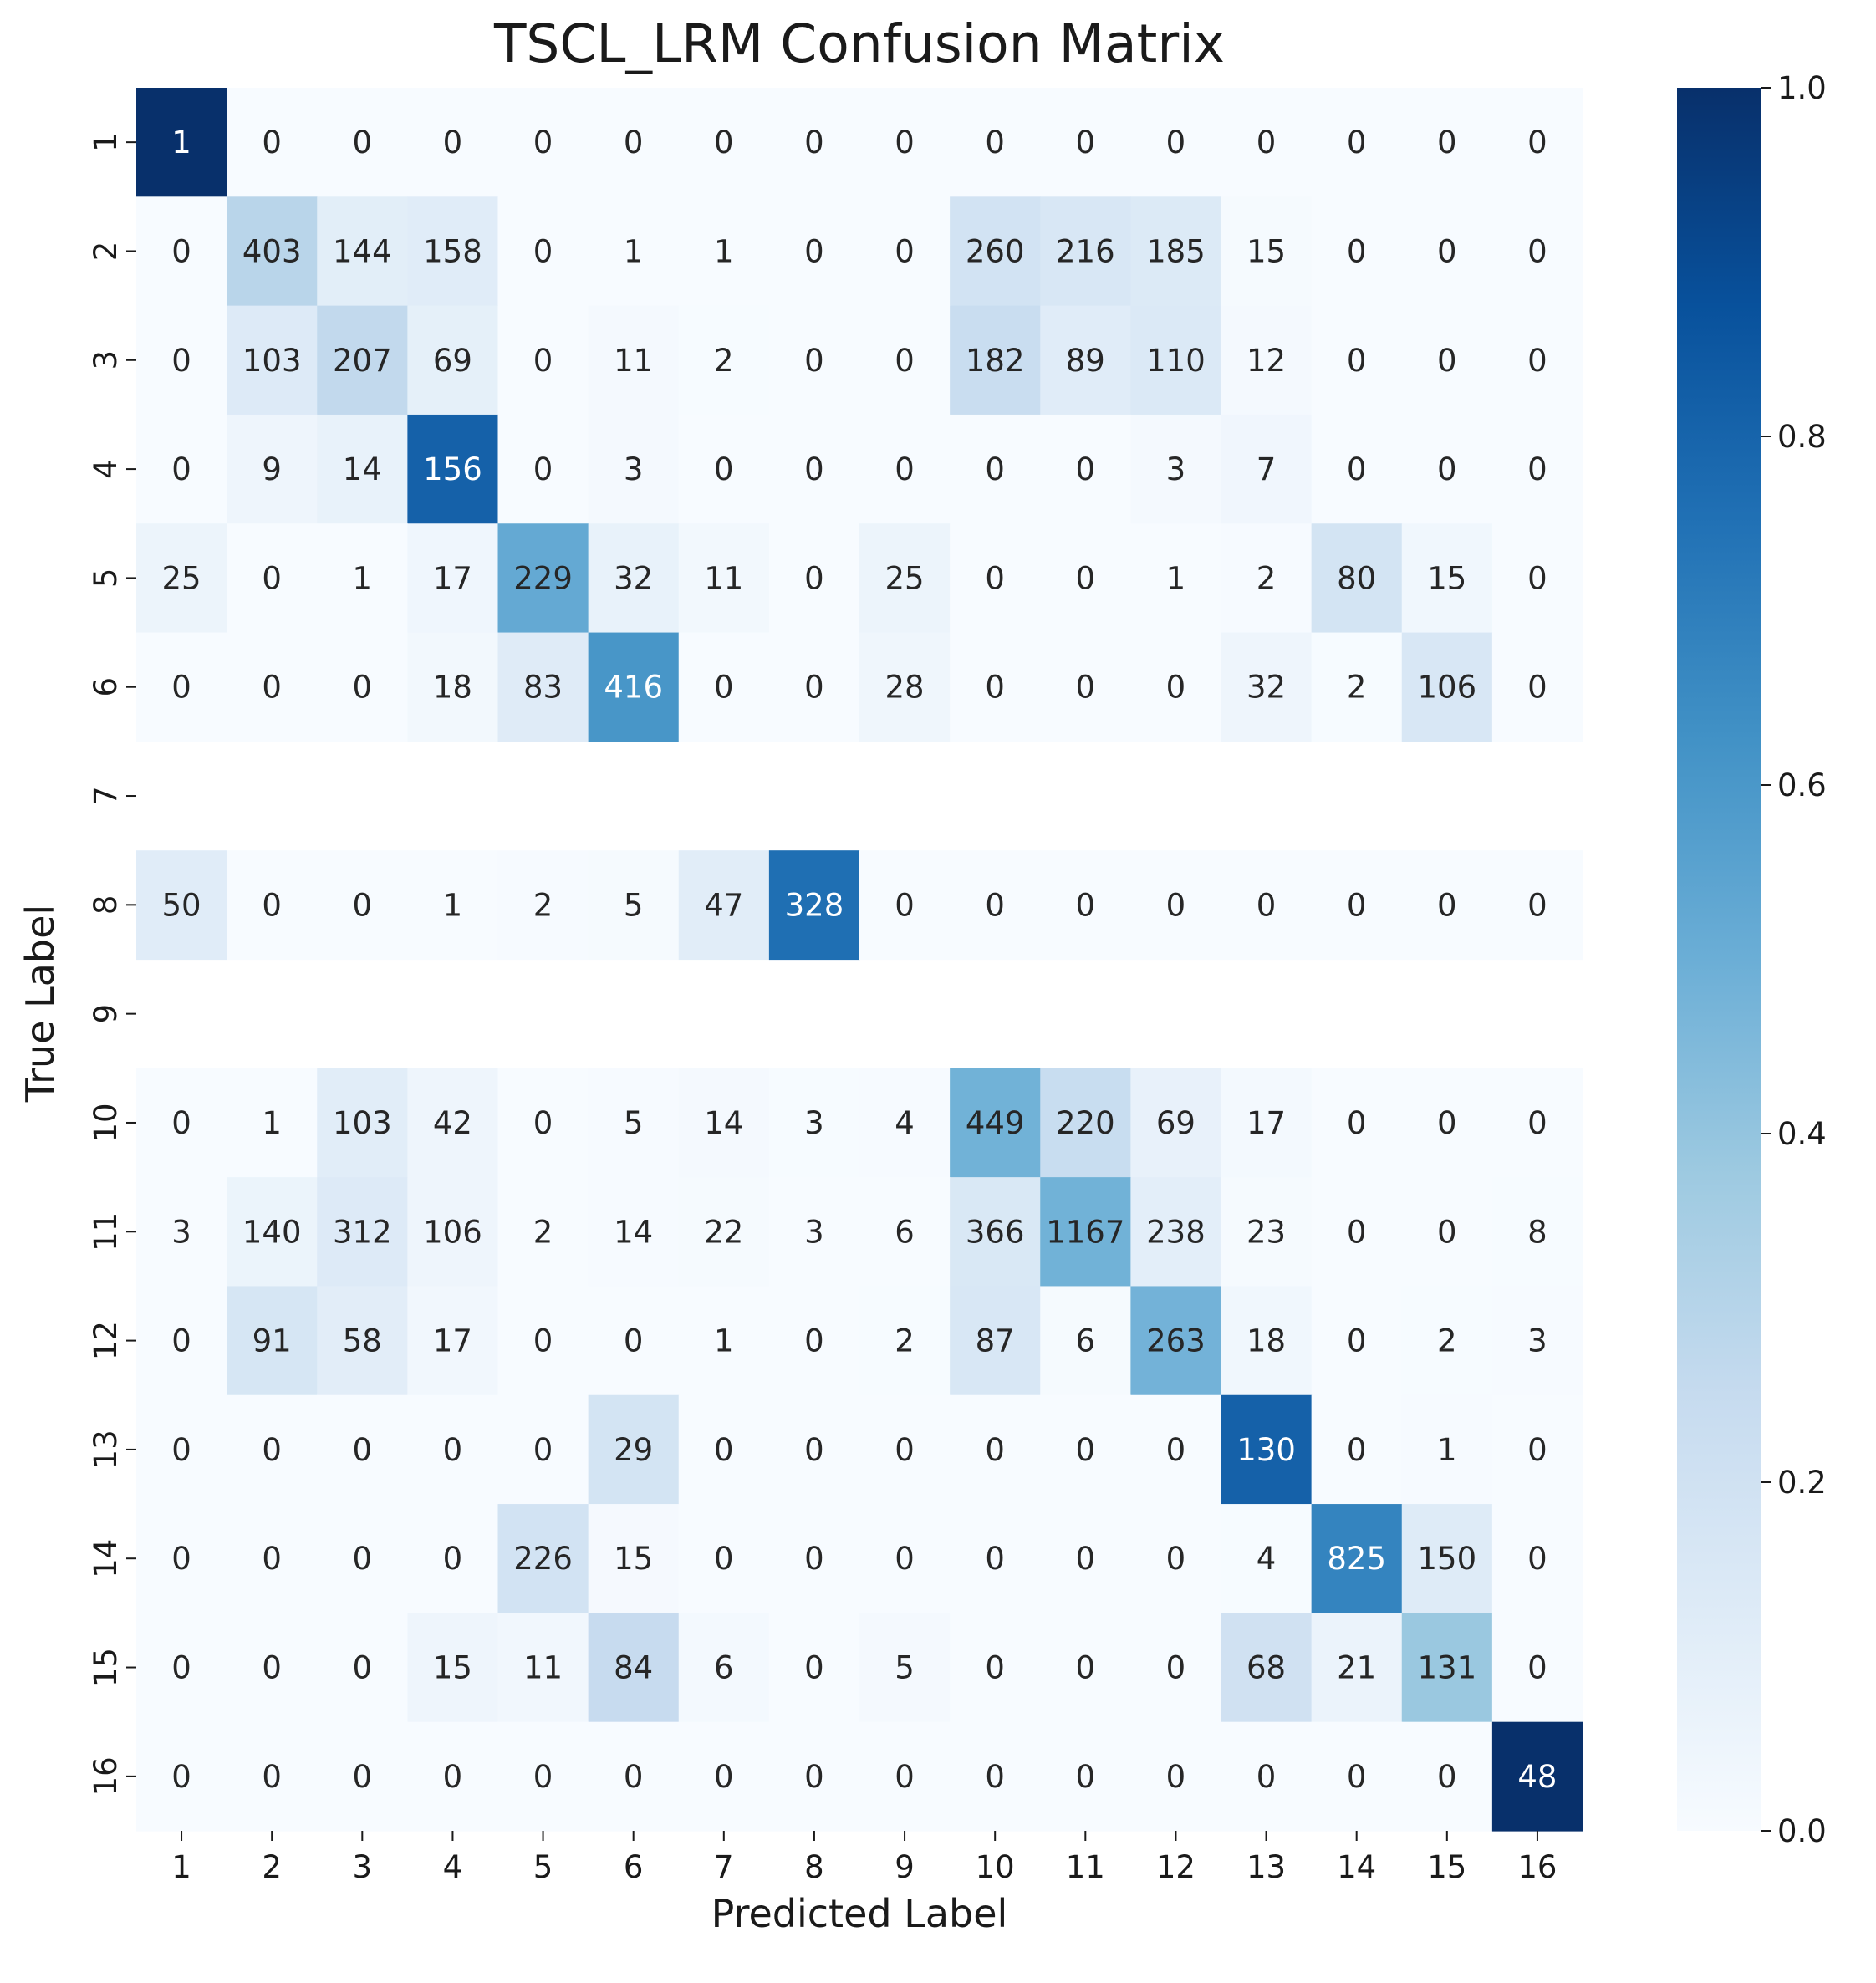 The width and height of the screenshot is (1876, 1983). I want to click on heatmap-cell-r10-c13, so click(1267, 1123).